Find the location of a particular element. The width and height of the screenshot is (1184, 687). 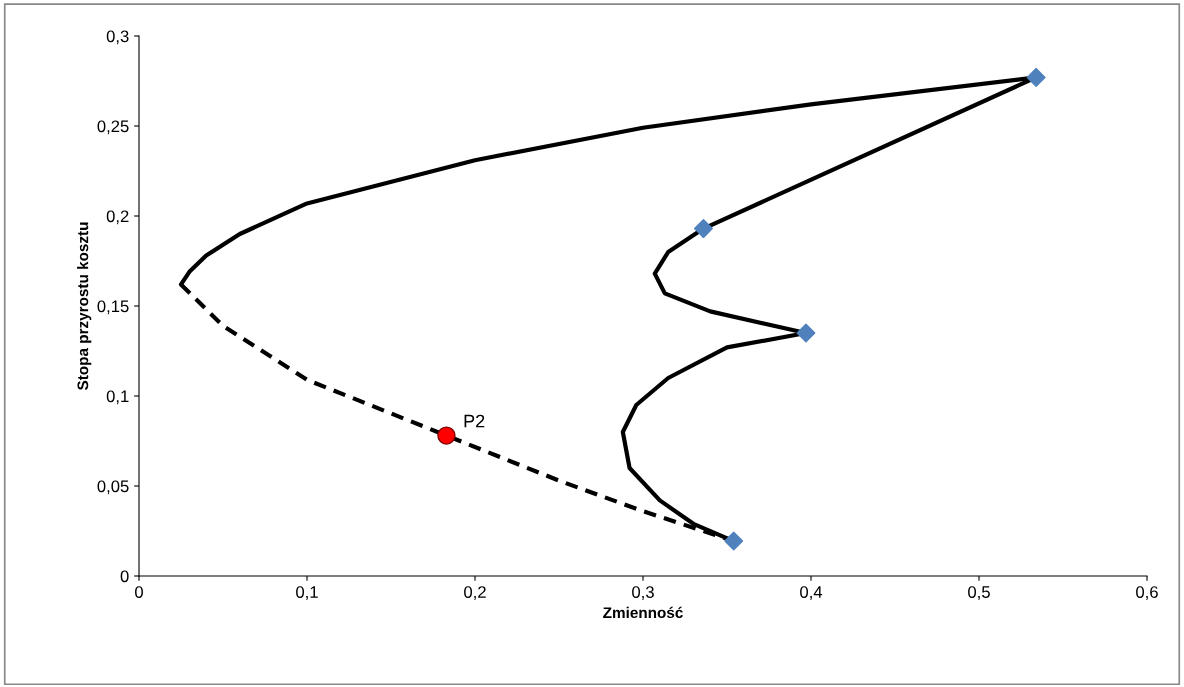

x-axis-title: Zmienność is located at coordinates (643, 612).